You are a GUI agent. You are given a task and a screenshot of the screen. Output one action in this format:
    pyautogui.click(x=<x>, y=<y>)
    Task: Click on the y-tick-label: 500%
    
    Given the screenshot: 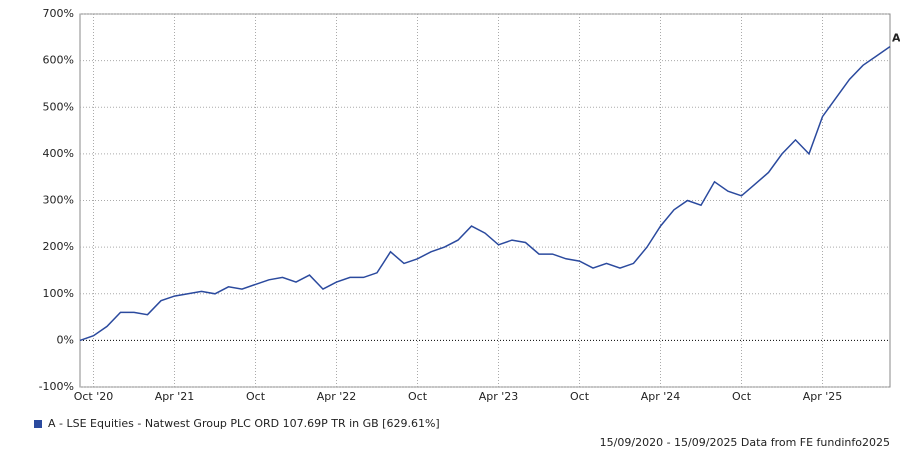 What is the action you would take?
    pyautogui.click(x=58, y=106)
    